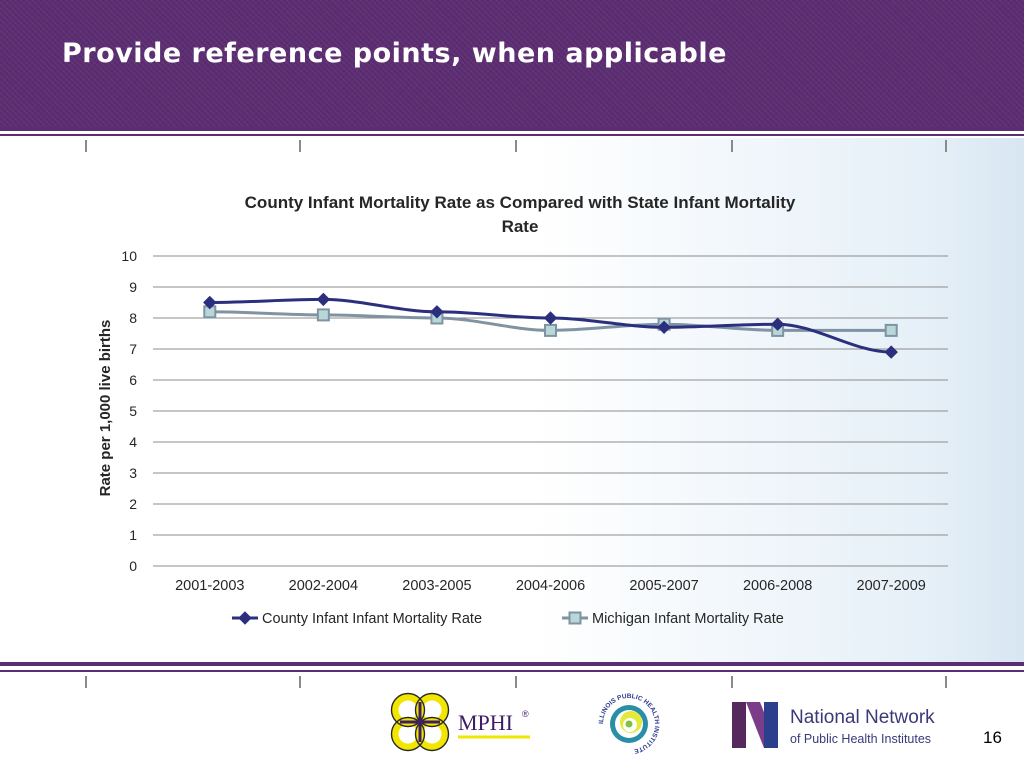  Describe the element at coordinates (209, 586) in the screenshot. I see `x-tick-label: 2001-2003` at that location.